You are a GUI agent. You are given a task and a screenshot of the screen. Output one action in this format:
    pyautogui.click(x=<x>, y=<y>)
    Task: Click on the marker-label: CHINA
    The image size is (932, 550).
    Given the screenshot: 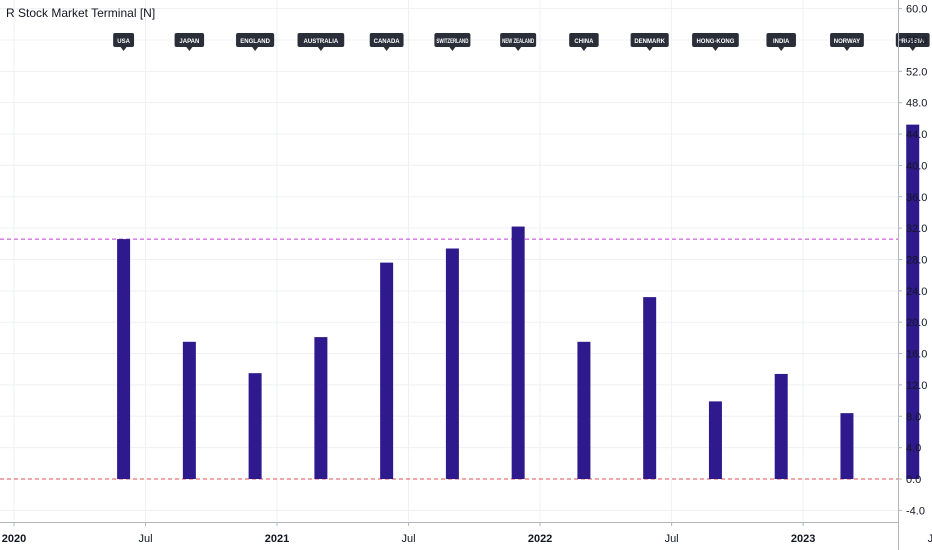 What is the action you would take?
    pyautogui.click(x=584, y=42)
    